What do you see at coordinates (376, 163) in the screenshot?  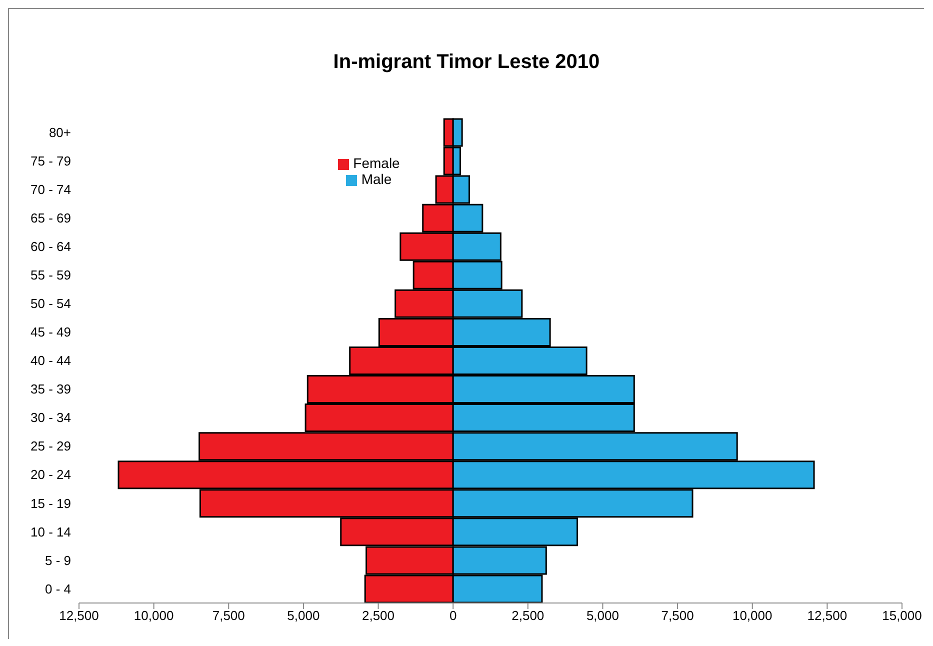 I see `legend-label: Female` at bounding box center [376, 163].